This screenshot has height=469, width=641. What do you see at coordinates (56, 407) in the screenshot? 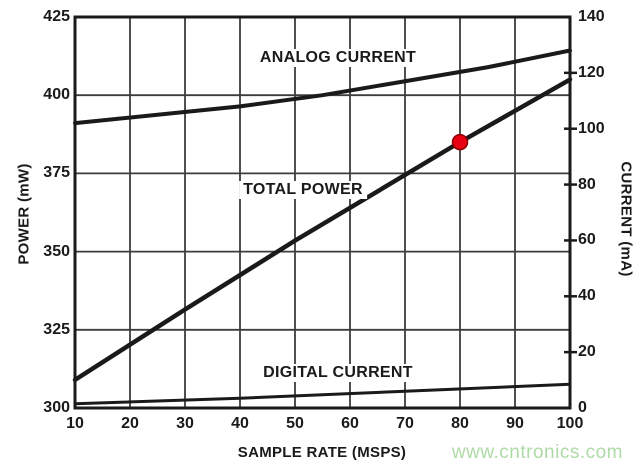
I see `y-left-tick-label: 300` at bounding box center [56, 407].